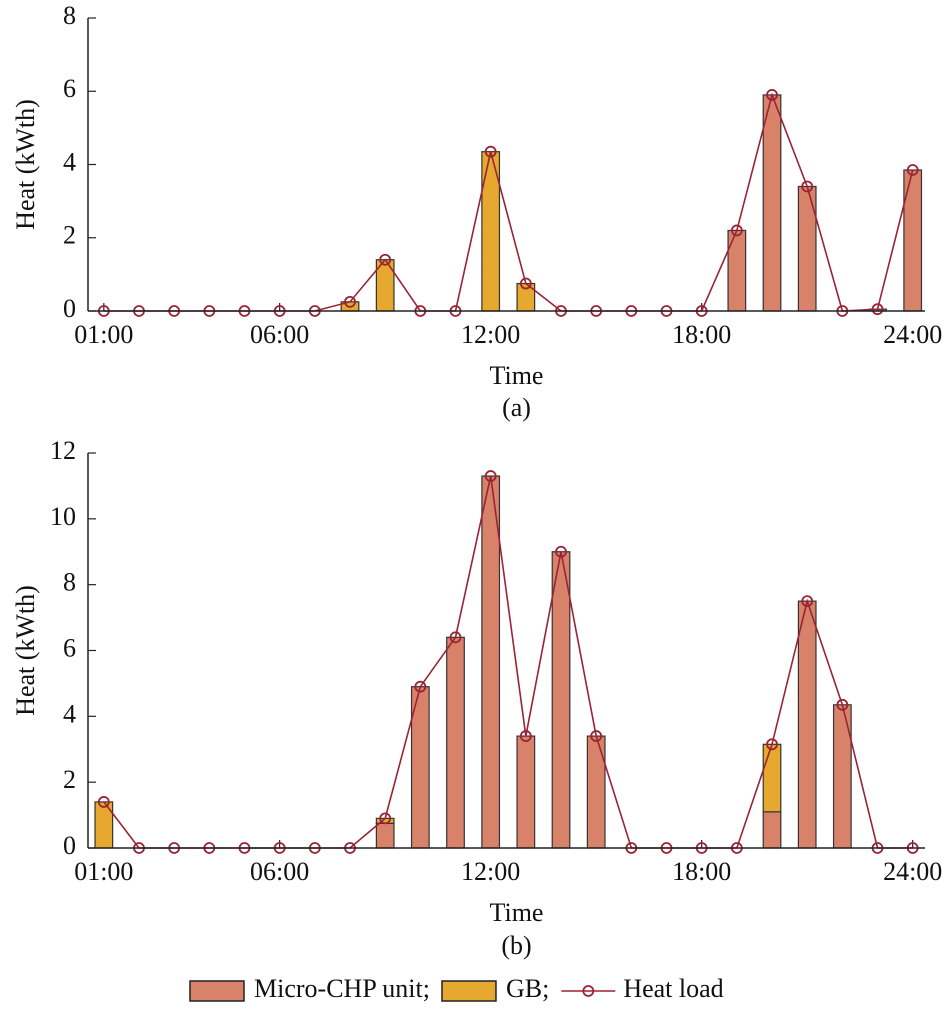 The width and height of the screenshot is (951, 1012). I want to click on caption: (b), so click(516, 945).